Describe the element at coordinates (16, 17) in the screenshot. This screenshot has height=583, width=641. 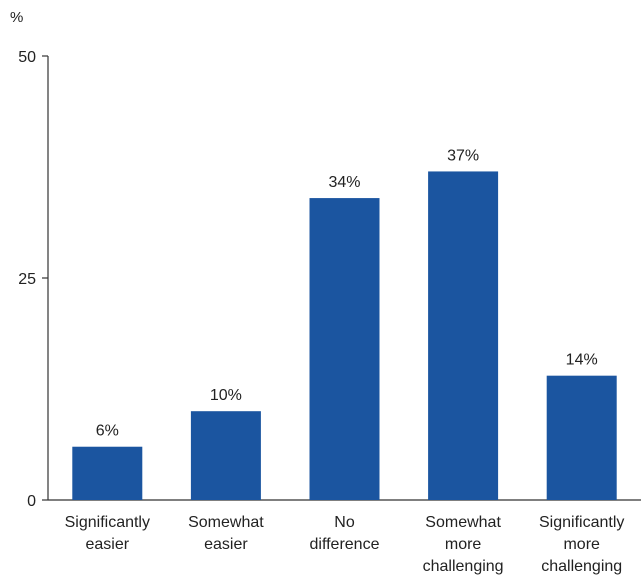
I see `y-axis-unit-label: %` at that location.